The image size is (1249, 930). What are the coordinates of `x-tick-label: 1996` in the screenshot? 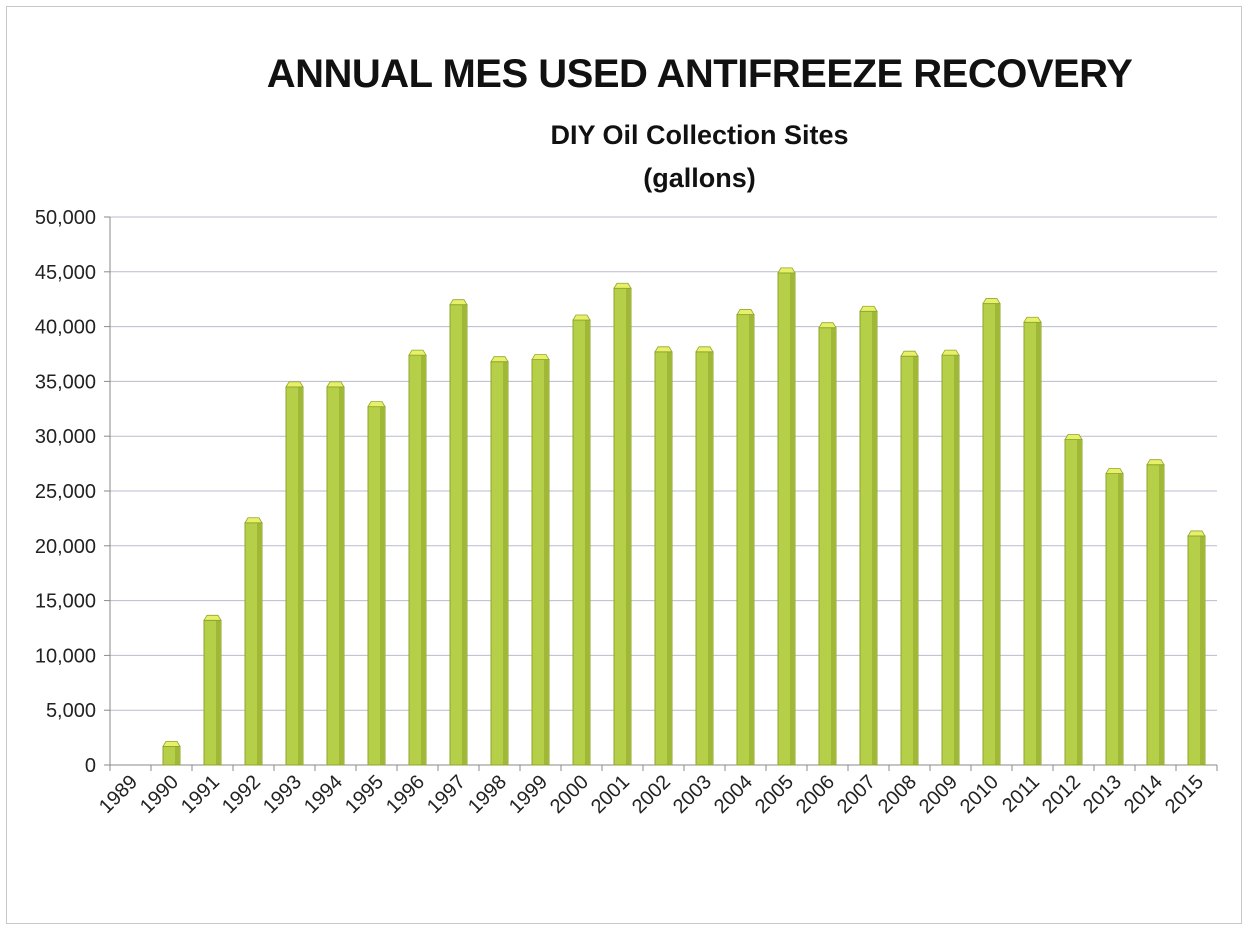 It's located at (405, 794).